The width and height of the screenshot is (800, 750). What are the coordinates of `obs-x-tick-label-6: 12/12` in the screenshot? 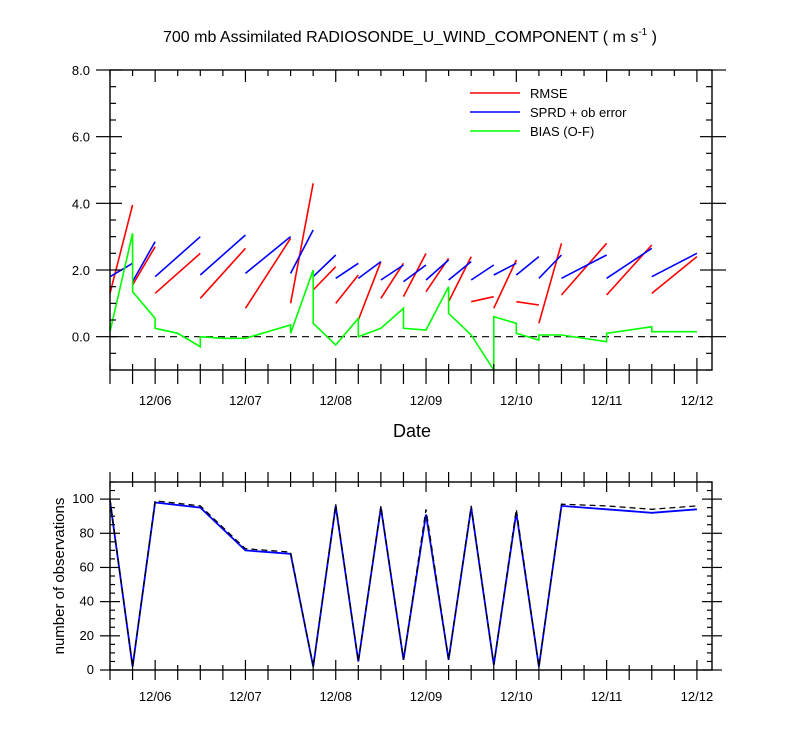 It's located at (697, 696).